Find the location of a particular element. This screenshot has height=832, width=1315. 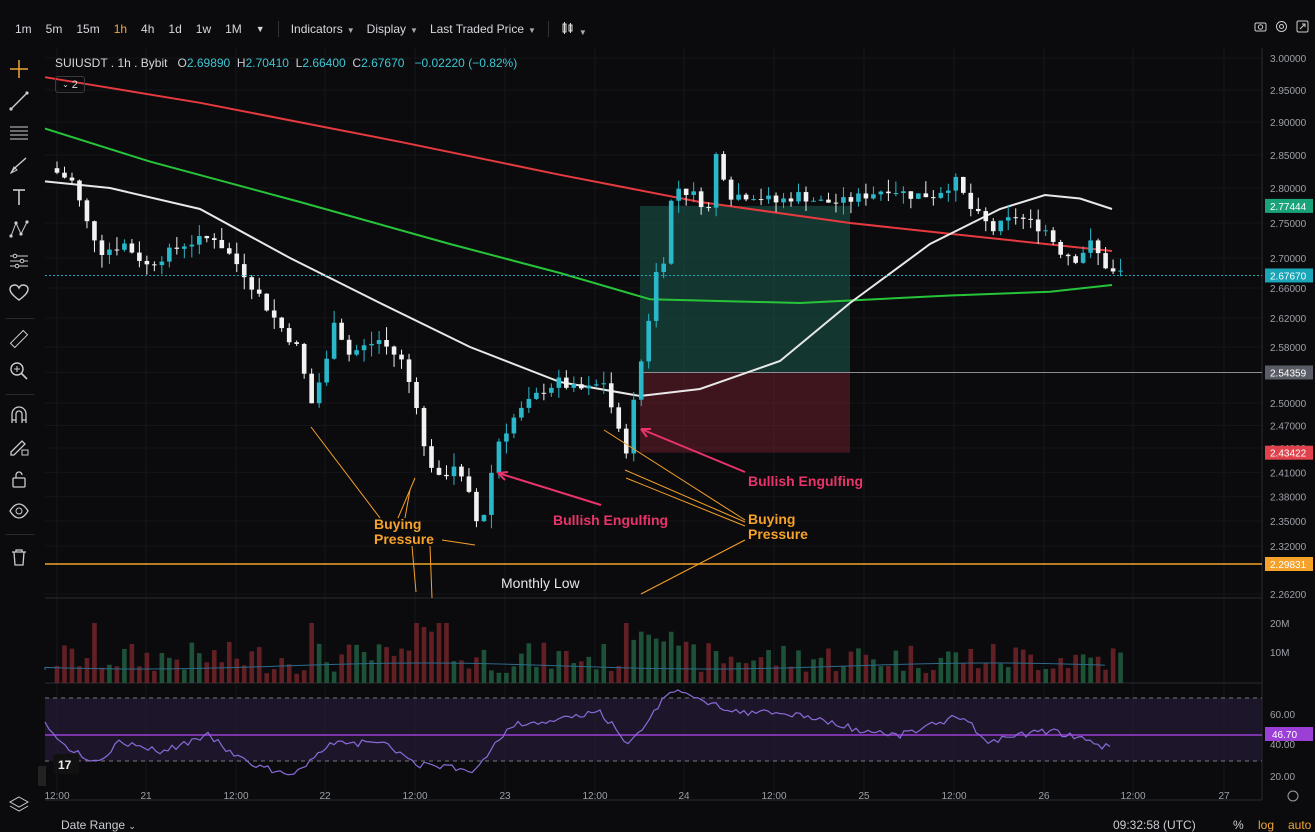

close-value: 2.67670 is located at coordinates (383, 63).